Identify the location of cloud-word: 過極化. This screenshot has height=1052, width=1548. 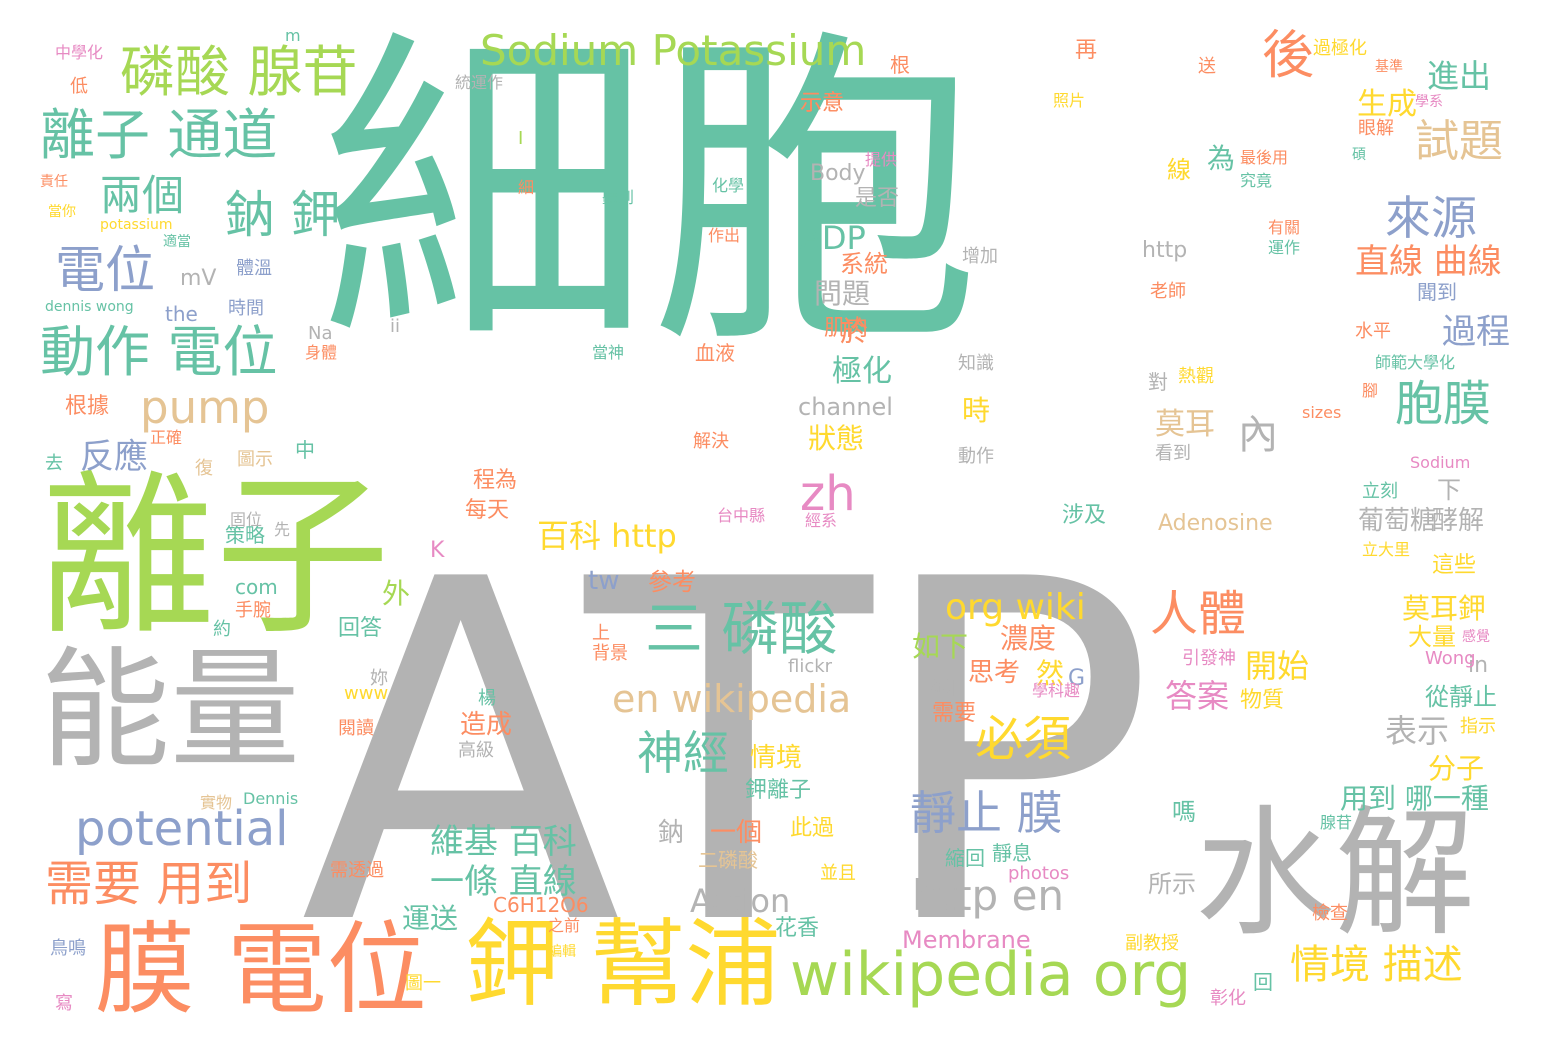
(1340, 48).